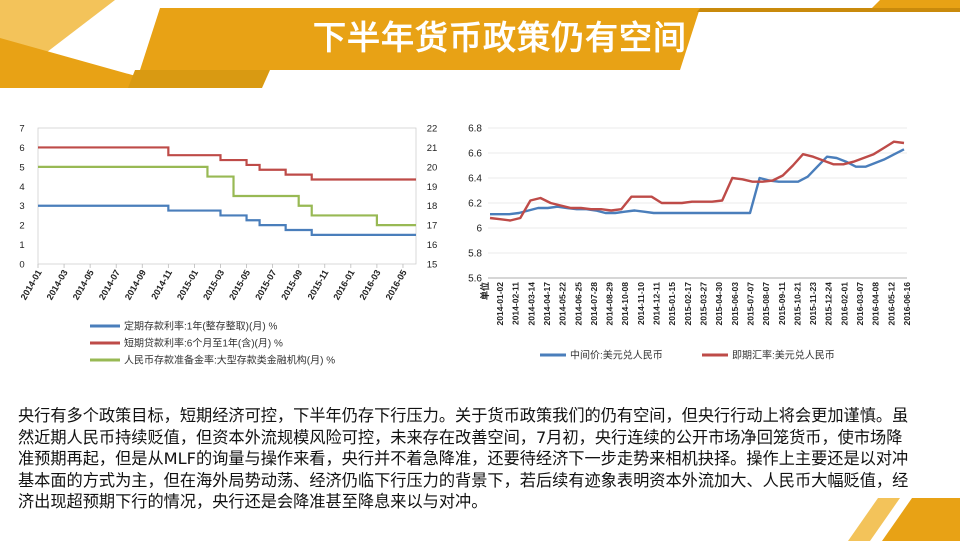 This screenshot has width=960, height=541. I want to click on y-right-tick-label: 21, so click(432, 148).